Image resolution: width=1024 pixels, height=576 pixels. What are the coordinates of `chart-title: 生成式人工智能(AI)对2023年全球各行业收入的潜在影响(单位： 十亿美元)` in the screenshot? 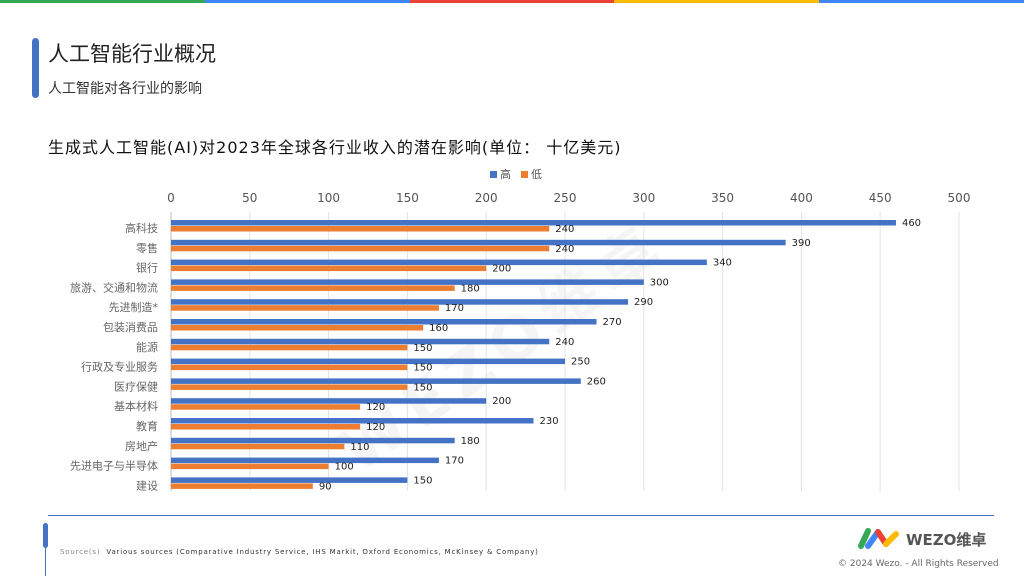 It's located at (335, 147).